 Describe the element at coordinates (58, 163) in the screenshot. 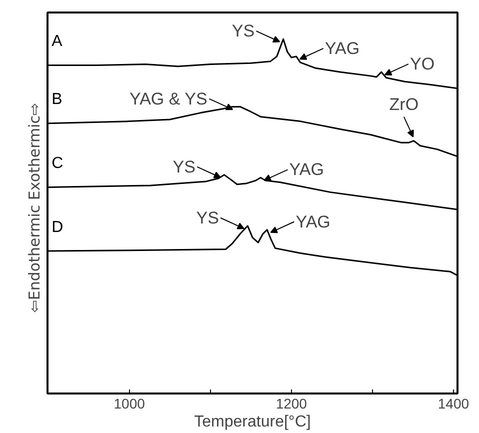

I see `series-label: C` at that location.